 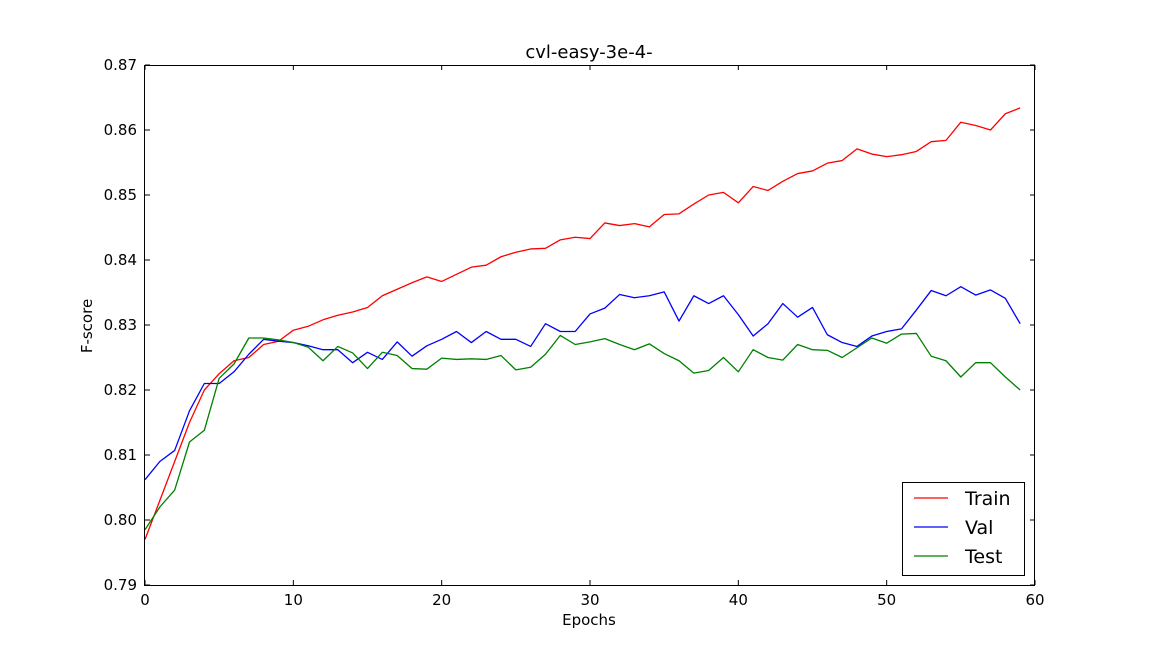 What do you see at coordinates (120, 520) in the screenshot?
I see `y-tick-label: 0.80` at bounding box center [120, 520].